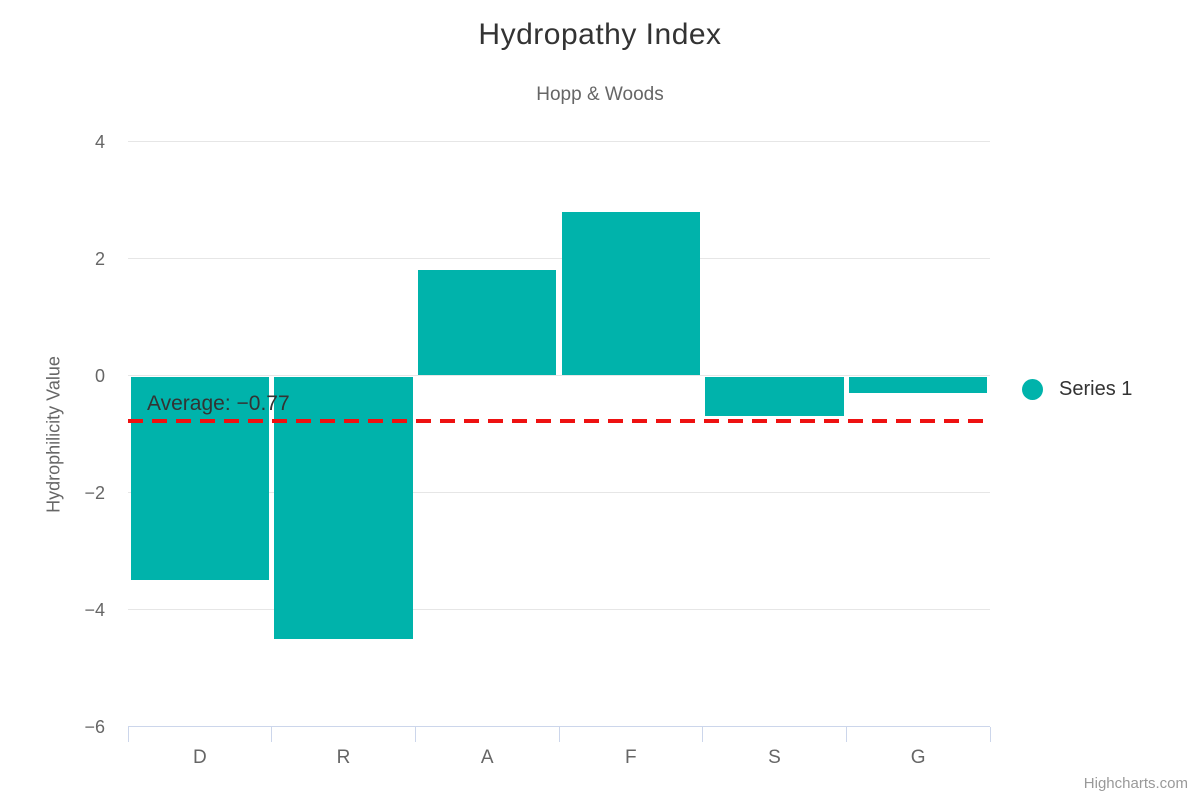  What do you see at coordinates (631, 757) in the screenshot?
I see `x-axis-category-label: F` at bounding box center [631, 757].